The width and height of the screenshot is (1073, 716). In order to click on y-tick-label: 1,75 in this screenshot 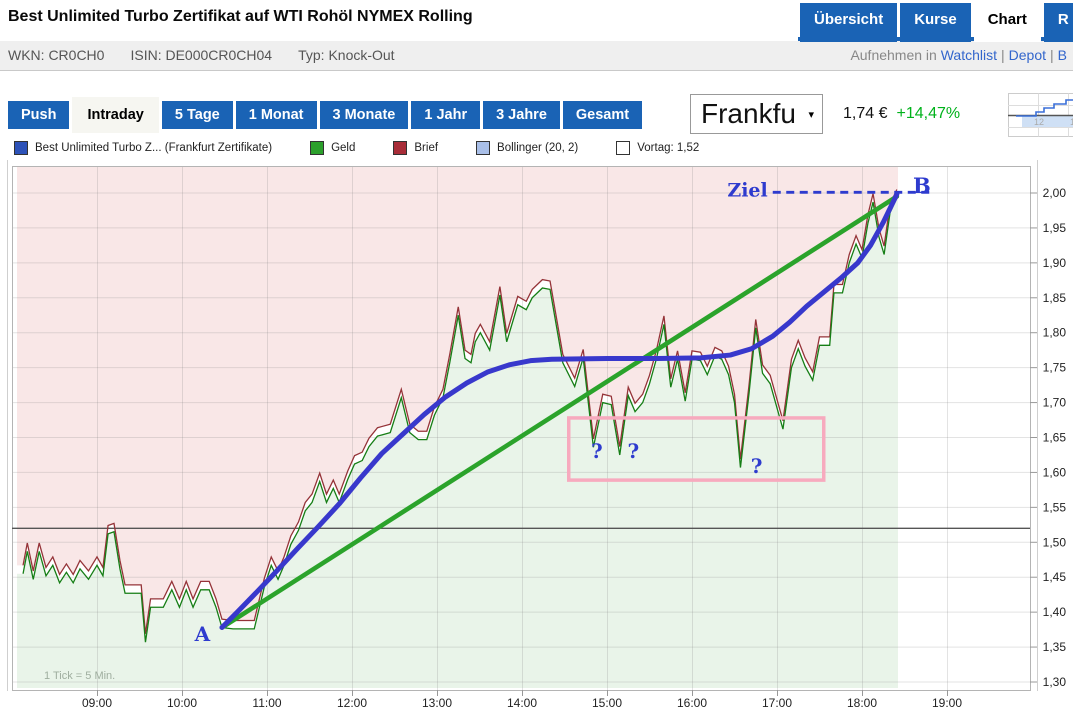, I will do `click(1055, 368)`.